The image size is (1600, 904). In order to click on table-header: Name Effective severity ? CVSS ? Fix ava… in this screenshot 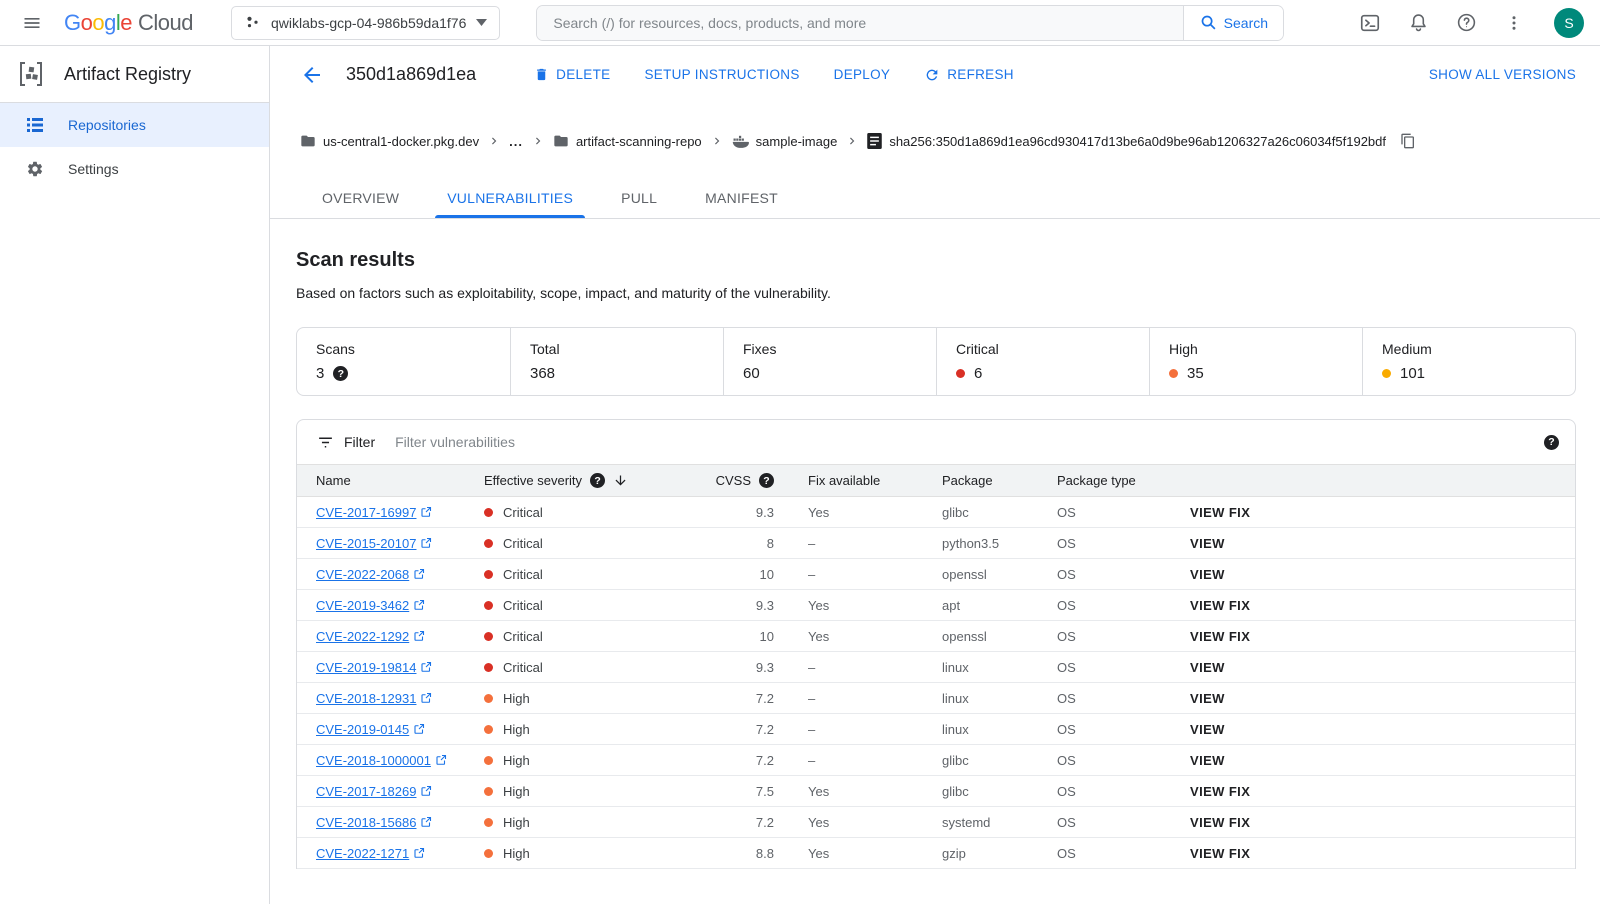, I will do `click(936, 480)`.